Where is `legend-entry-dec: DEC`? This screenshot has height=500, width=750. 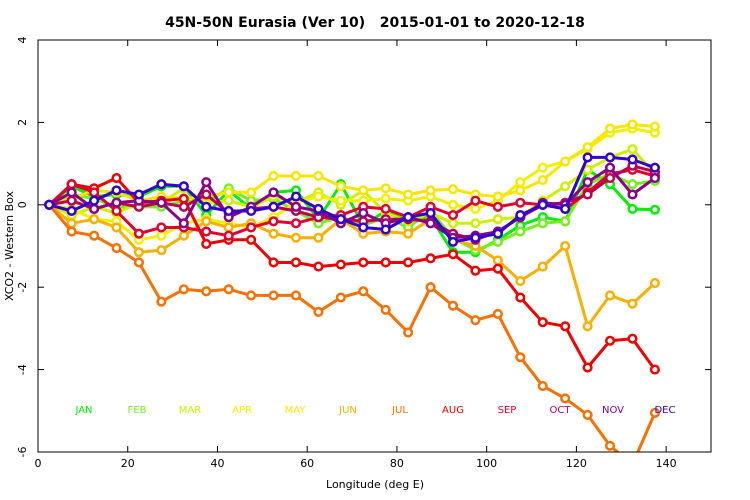 legend-entry-dec: DEC is located at coordinates (664, 410).